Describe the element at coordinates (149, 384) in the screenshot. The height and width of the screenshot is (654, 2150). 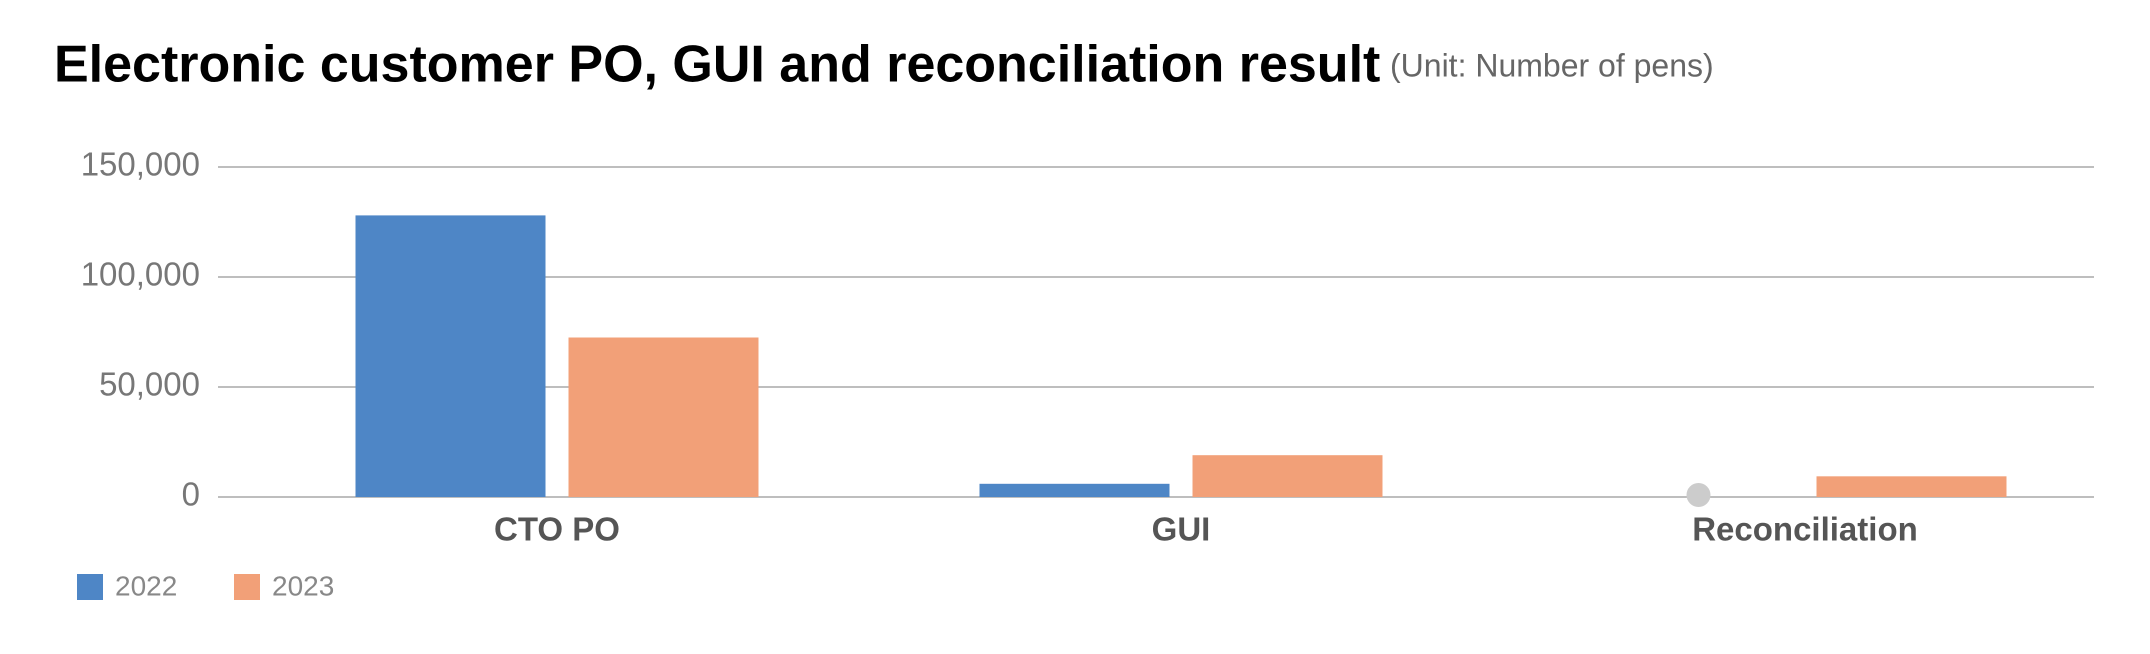
I see `y-tick-label: 50,000` at that location.